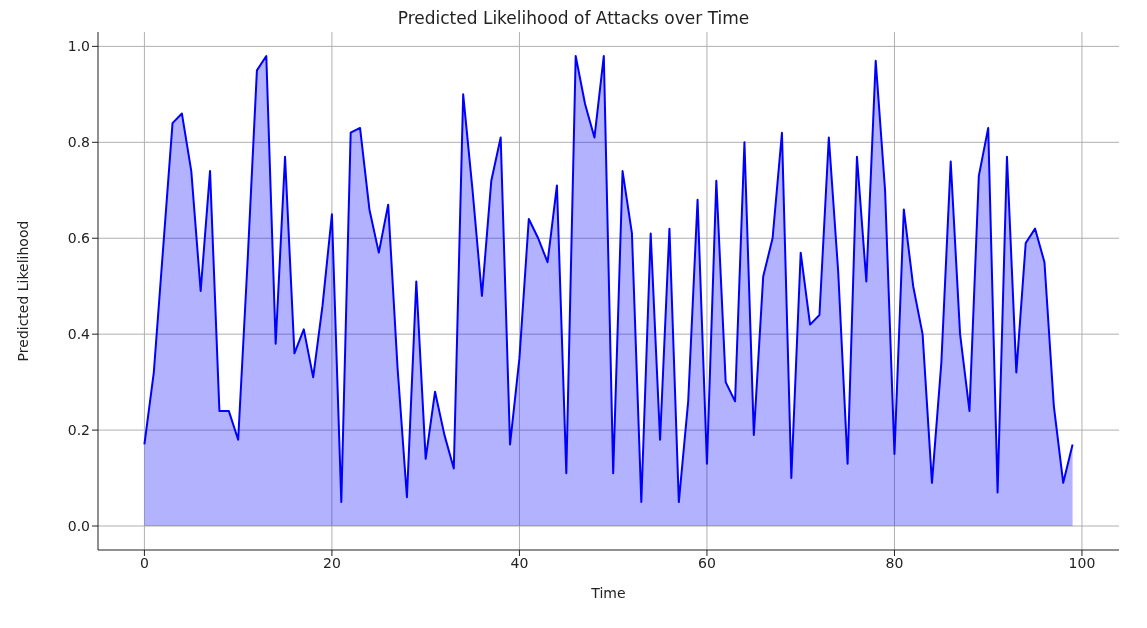  I want to click on x-tick-label: 100, so click(1082, 562).